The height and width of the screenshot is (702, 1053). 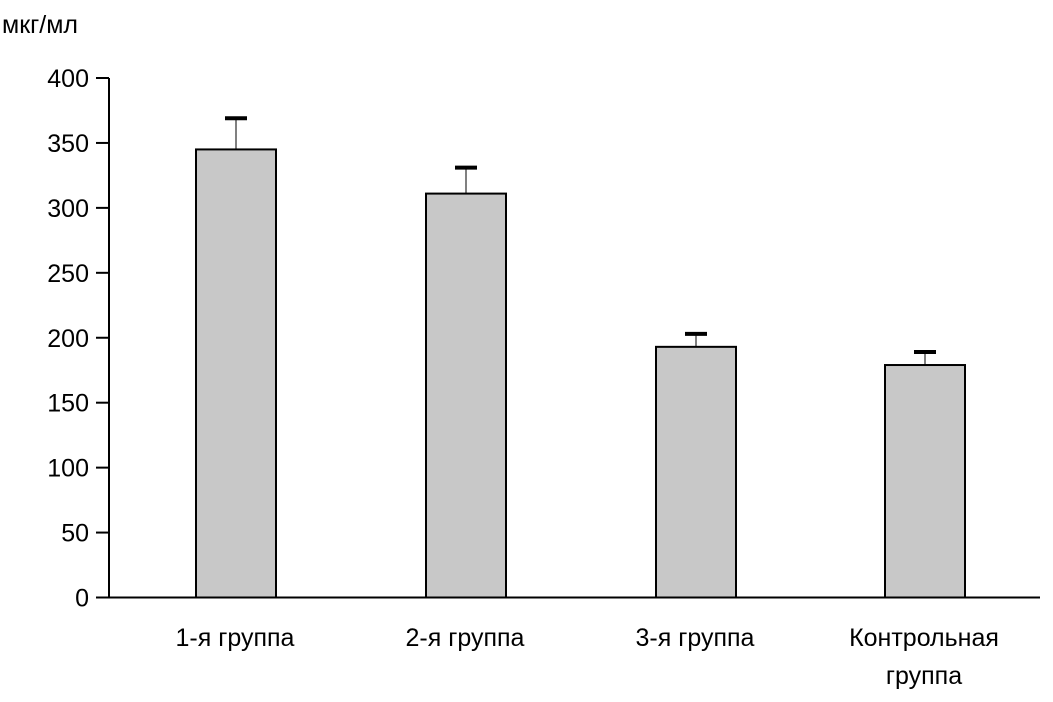 I want to click on y-tick-label: 200, so click(x=68, y=339).